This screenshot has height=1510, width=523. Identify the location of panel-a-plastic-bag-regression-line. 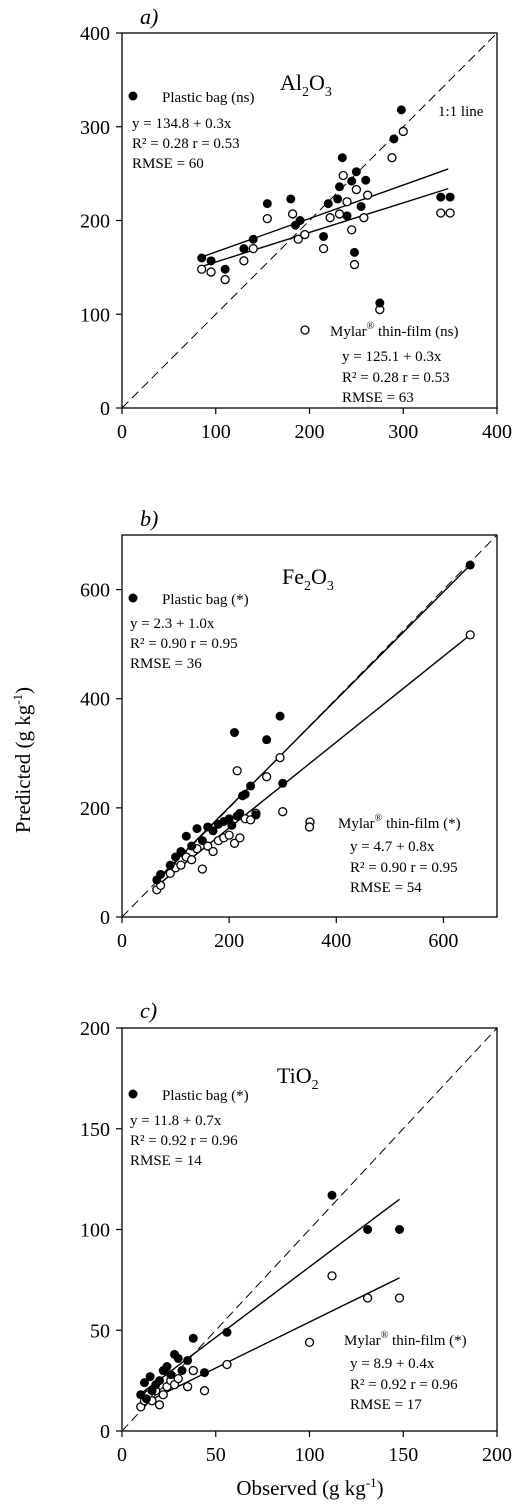
(323, 213).